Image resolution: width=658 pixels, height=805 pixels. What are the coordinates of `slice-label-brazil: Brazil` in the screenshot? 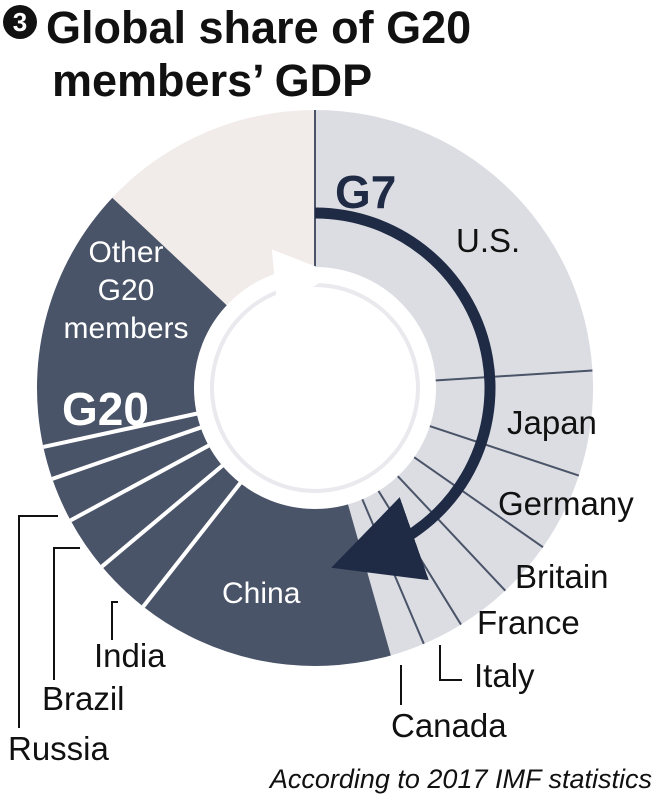 It's located at (83, 698).